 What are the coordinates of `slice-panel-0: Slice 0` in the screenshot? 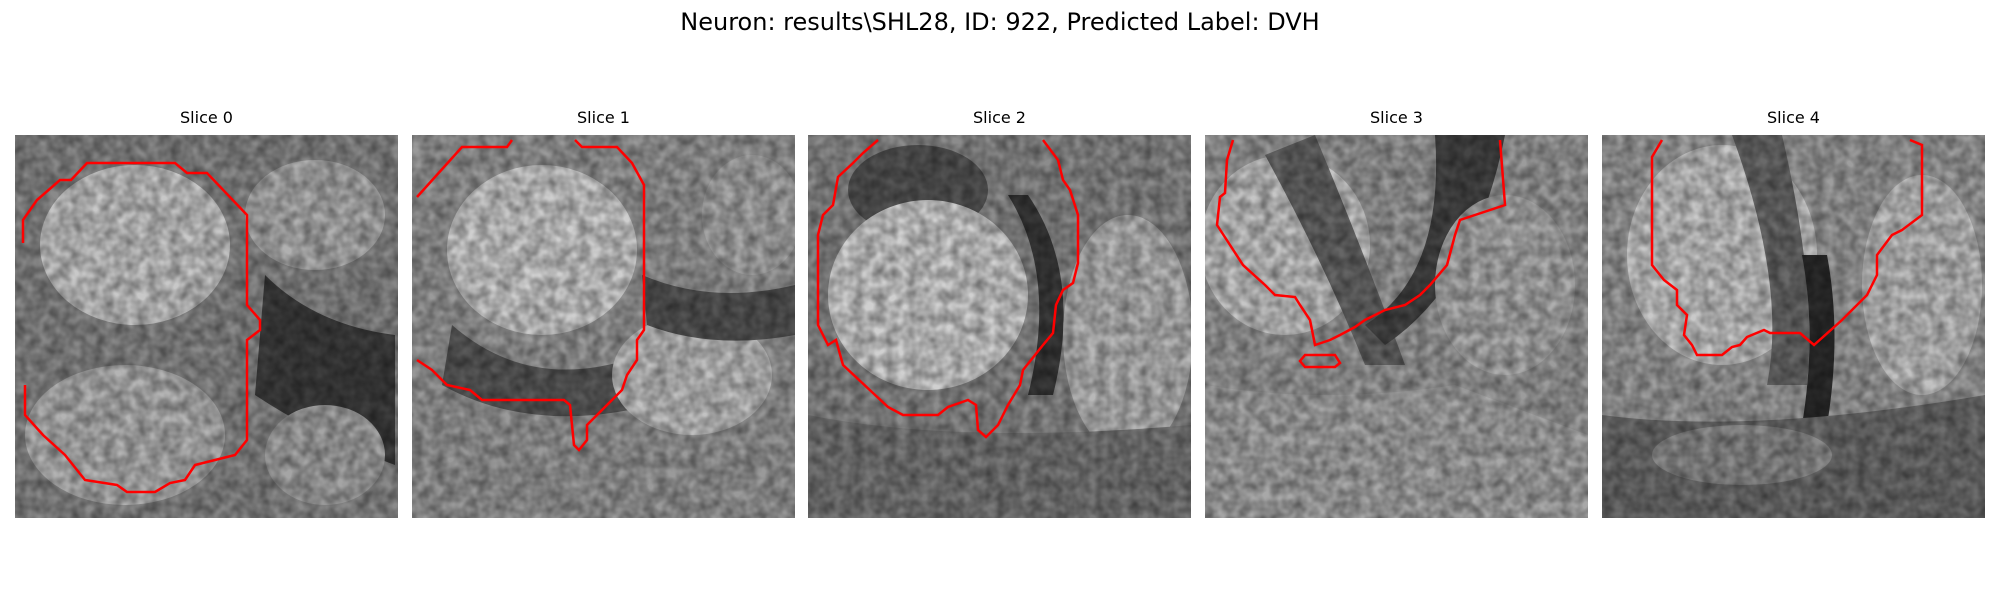 It's located at (206, 313).